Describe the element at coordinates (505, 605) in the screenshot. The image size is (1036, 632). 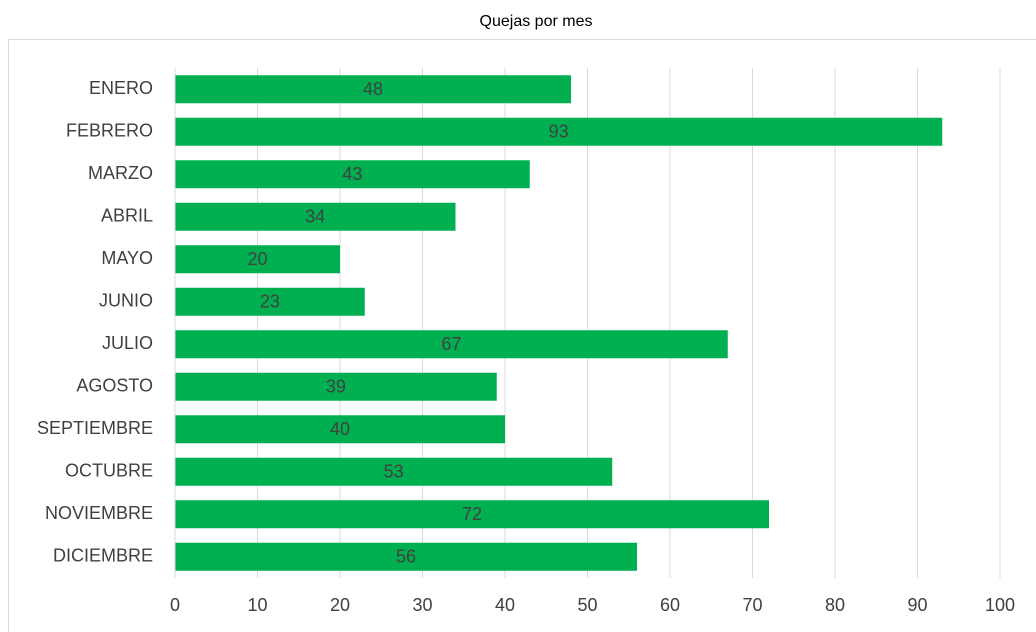
I see `x-tick-label: 40` at that location.